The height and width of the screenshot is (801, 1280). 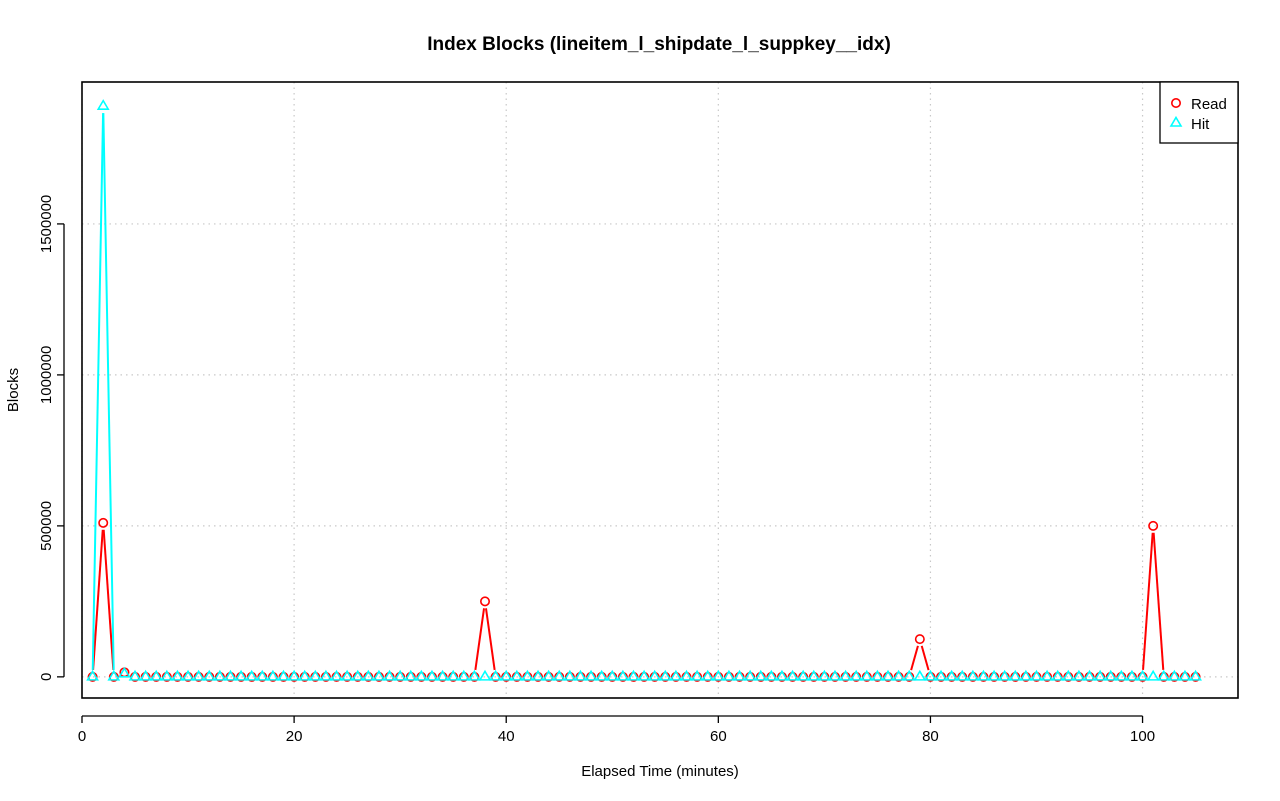 I want to click on legend-read-marker, so click(x=1176, y=103).